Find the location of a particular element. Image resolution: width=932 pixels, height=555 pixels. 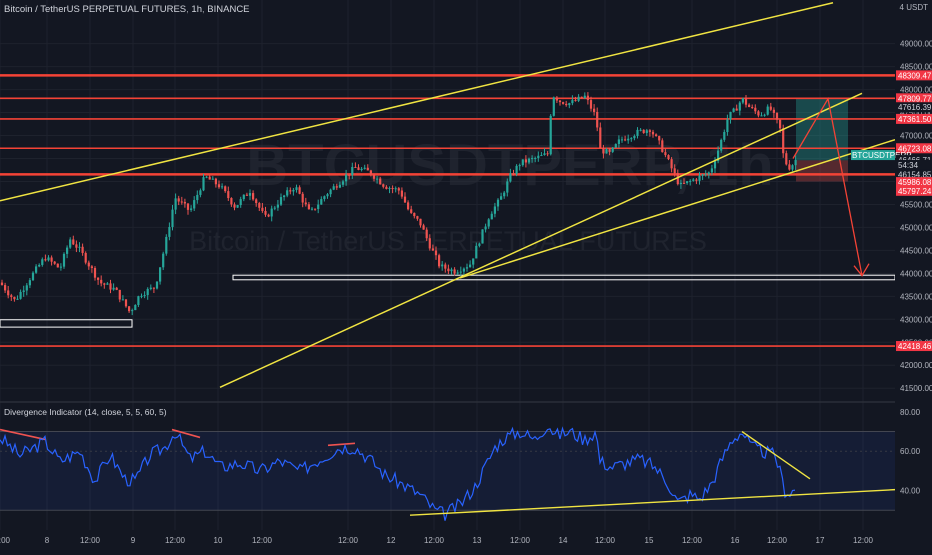

currency-count: 4 is located at coordinates (901, 7).